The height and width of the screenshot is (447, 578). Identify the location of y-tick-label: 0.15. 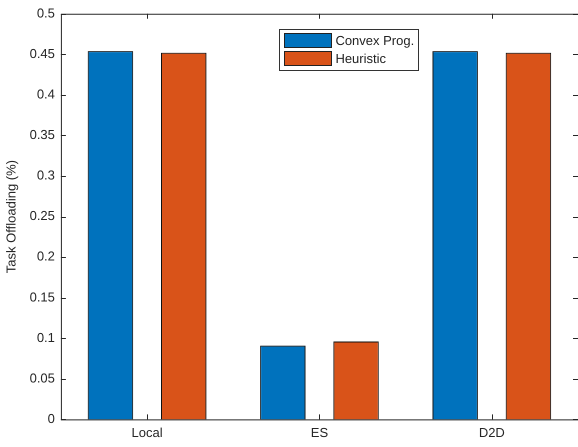
(42, 296).